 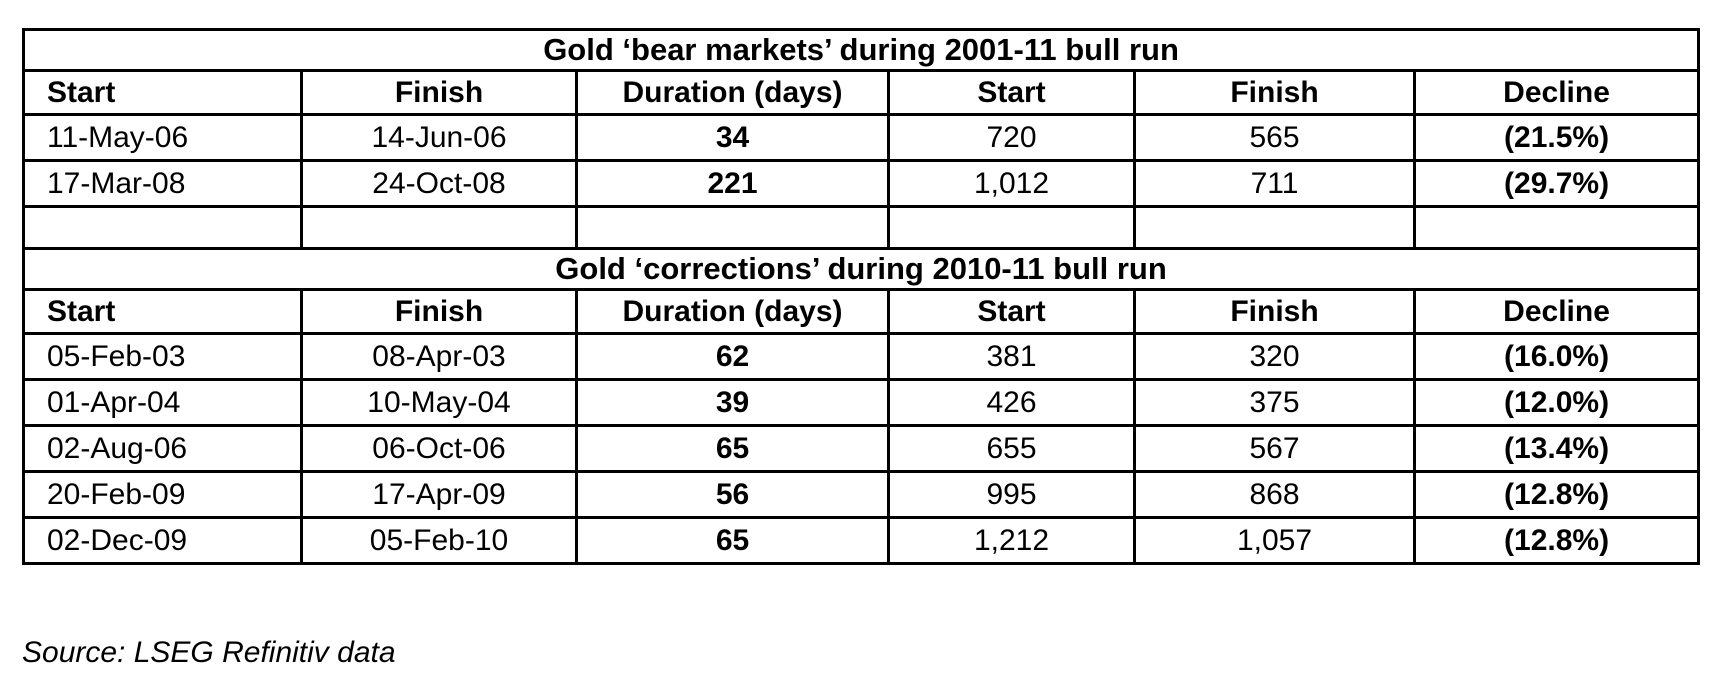 What do you see at coordinates (1556, 356) in the screenshot?
I see `cell-decline: (16.0%)` at bounding box center [1556, 356].